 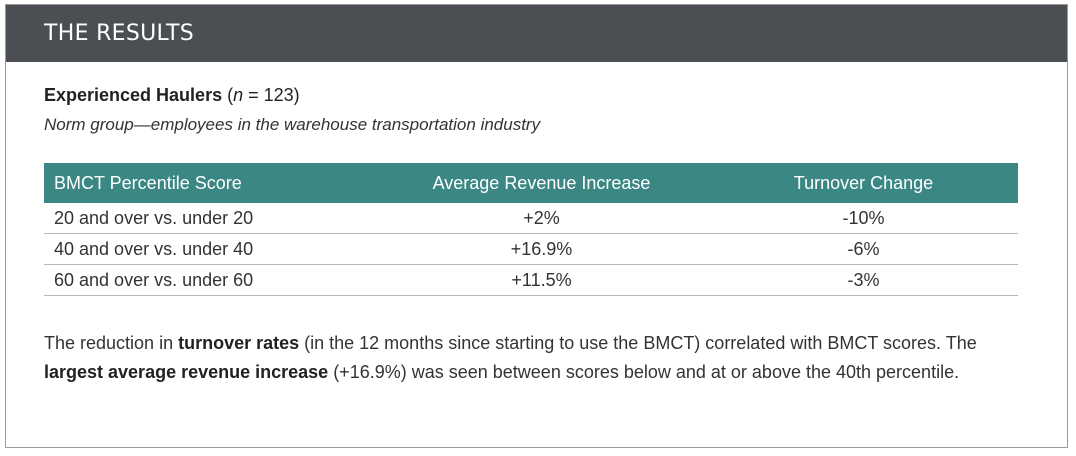 What do you see at coordinates (541, 183) in the screenshot?
I see `header-average-revenue-increase: Average Revenue Increase` at bounding box center [541, 183].